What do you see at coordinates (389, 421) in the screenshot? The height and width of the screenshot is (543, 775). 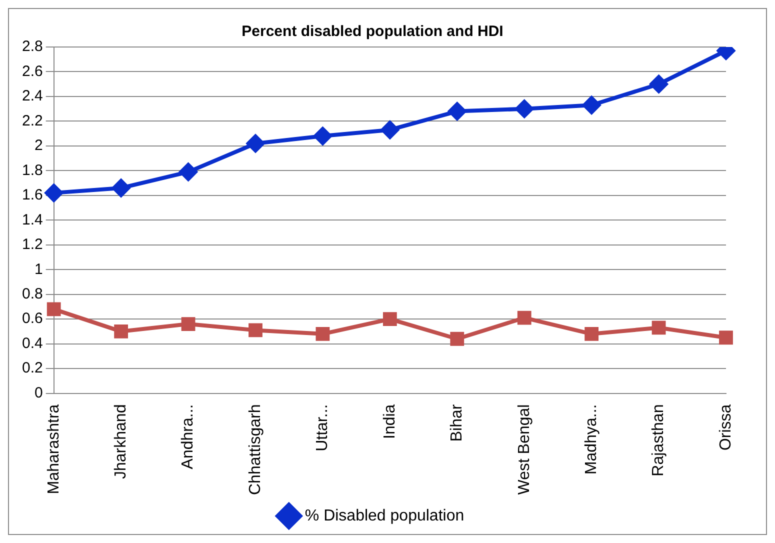 I see `x-tick-label: India` at bounding box center [389, 421].